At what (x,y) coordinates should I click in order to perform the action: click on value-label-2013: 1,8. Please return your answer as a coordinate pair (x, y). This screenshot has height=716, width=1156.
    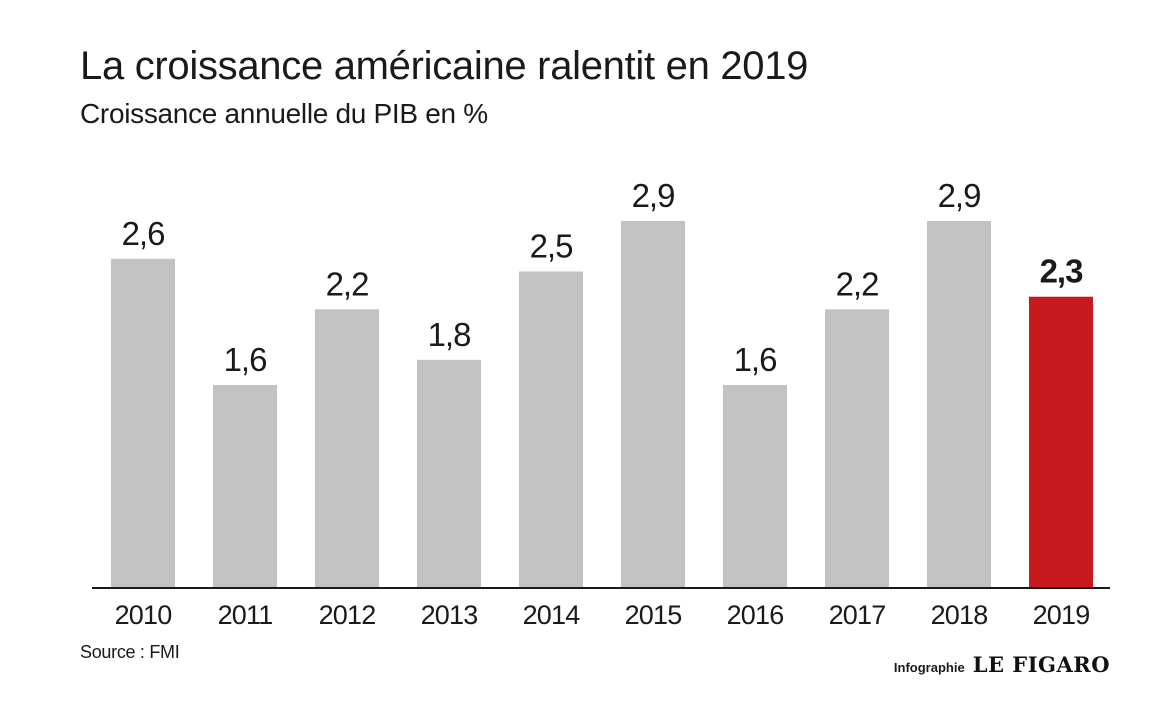
    Looking at the image, I should click on (449, 334).